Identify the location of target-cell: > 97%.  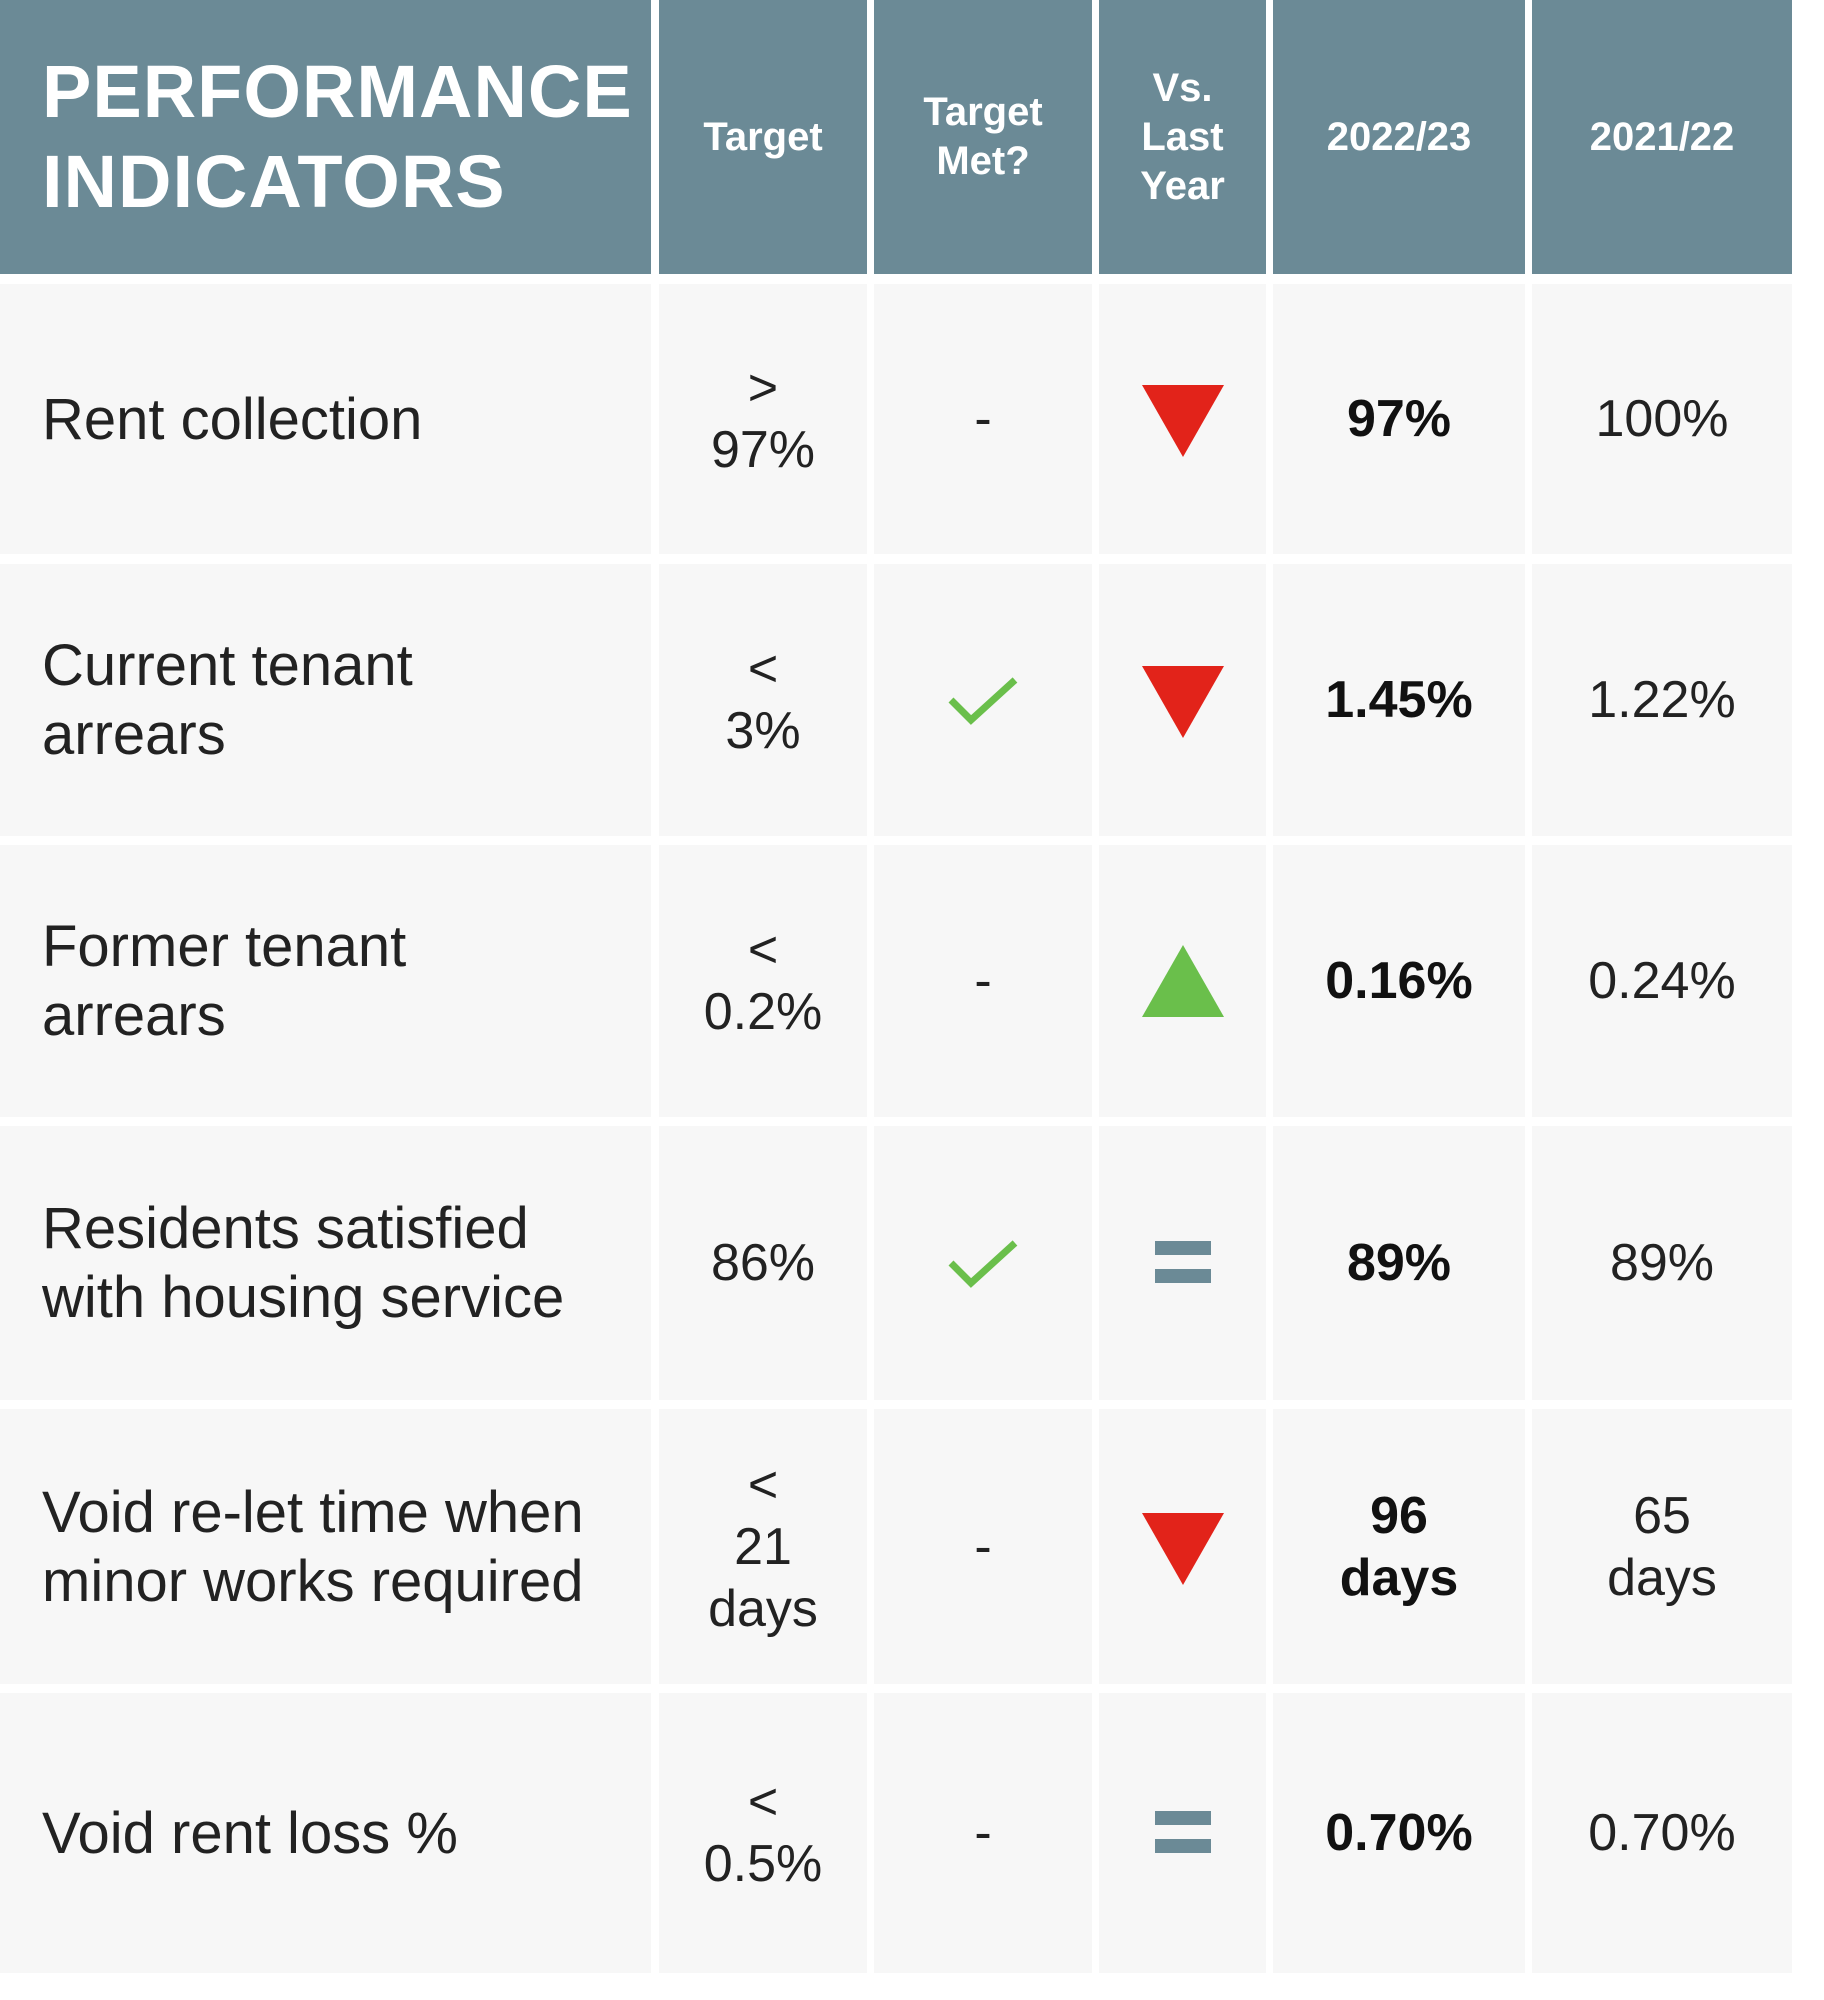
(763, 419).